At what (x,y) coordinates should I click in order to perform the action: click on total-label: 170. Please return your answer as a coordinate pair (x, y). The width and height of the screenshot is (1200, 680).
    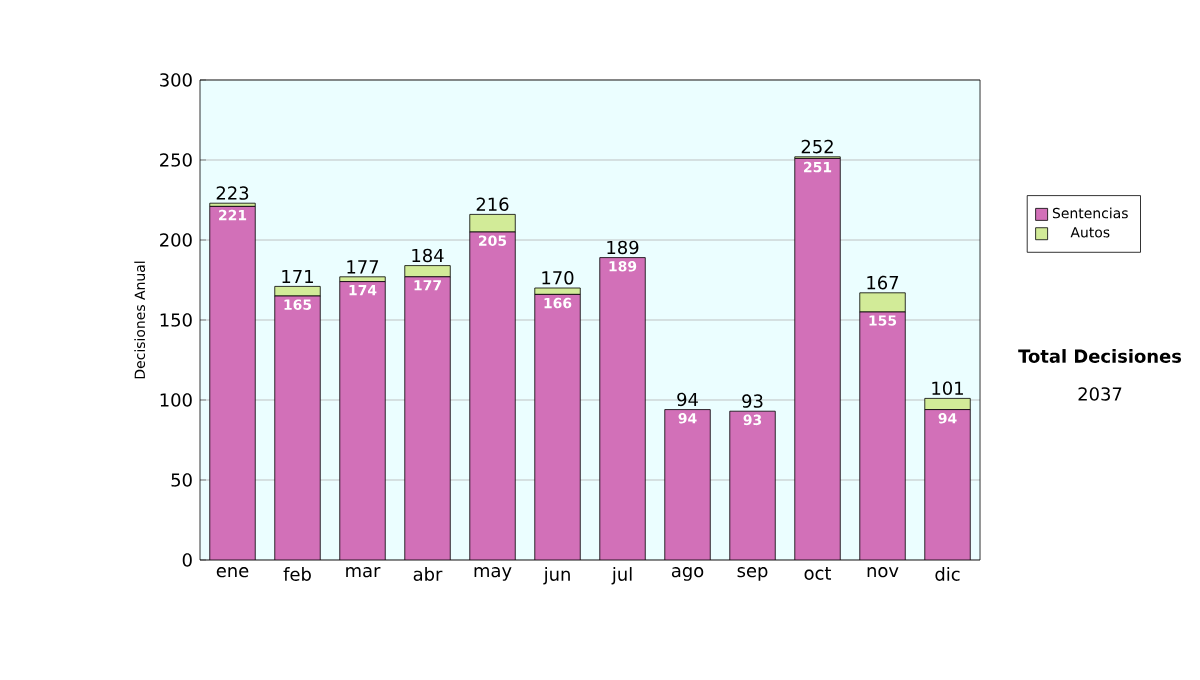
    Looking at the image, I should click on (558, 278).